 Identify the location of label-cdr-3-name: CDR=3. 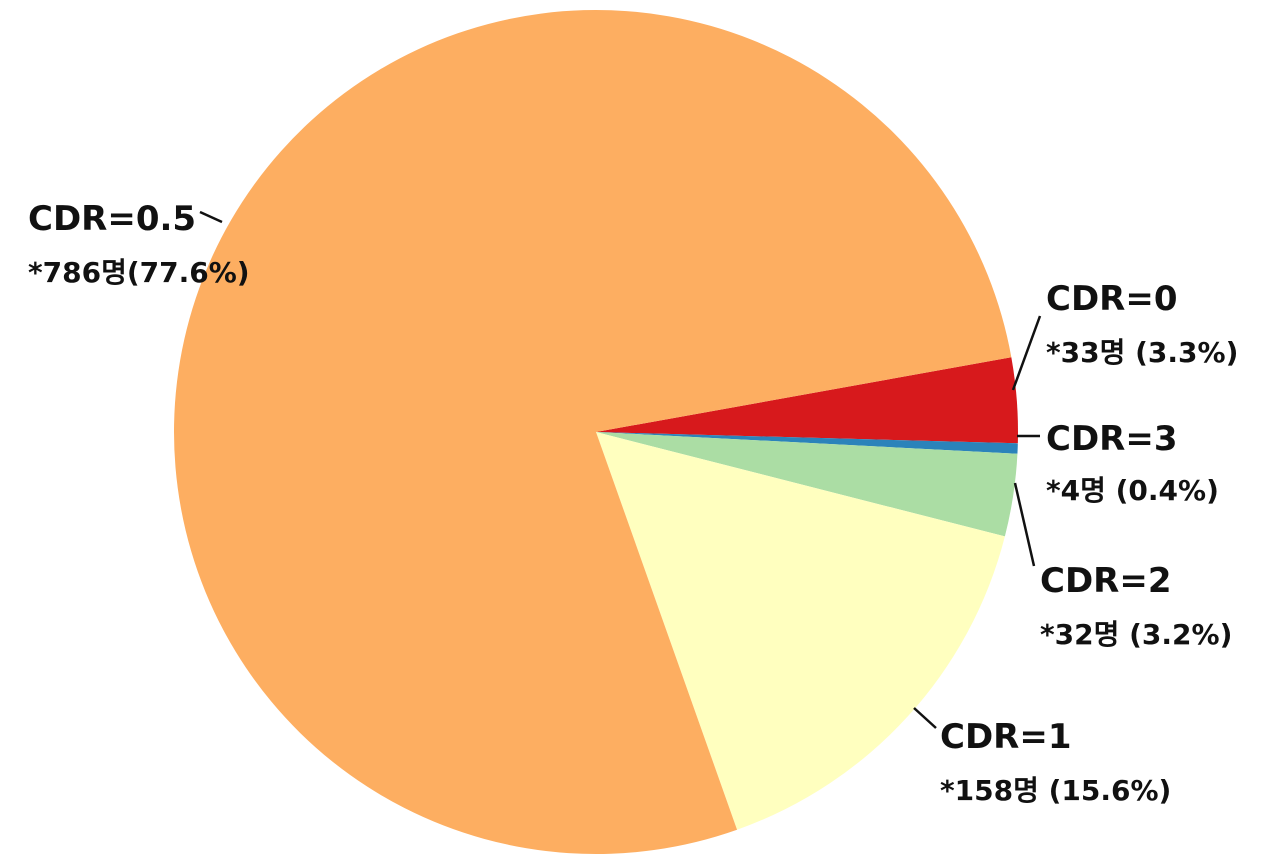
(1112, 439).